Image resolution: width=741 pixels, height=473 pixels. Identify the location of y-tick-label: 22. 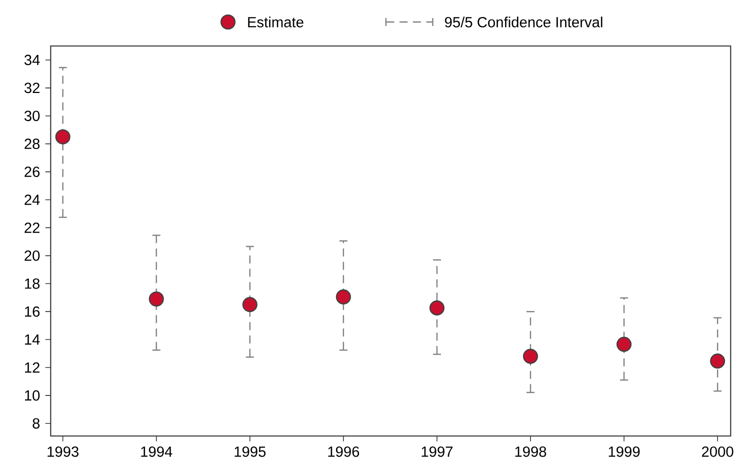
(32, 227).